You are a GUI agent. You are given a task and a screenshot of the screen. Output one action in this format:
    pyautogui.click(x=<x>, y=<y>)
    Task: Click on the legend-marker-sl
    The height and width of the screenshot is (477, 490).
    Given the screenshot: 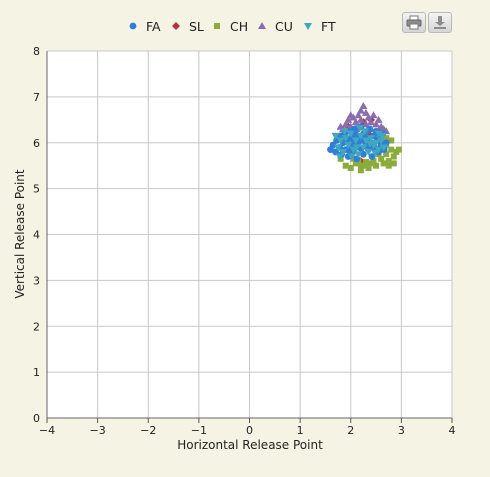 What is the action you would take?
    pyautogui.click(x=176, y=26)
    